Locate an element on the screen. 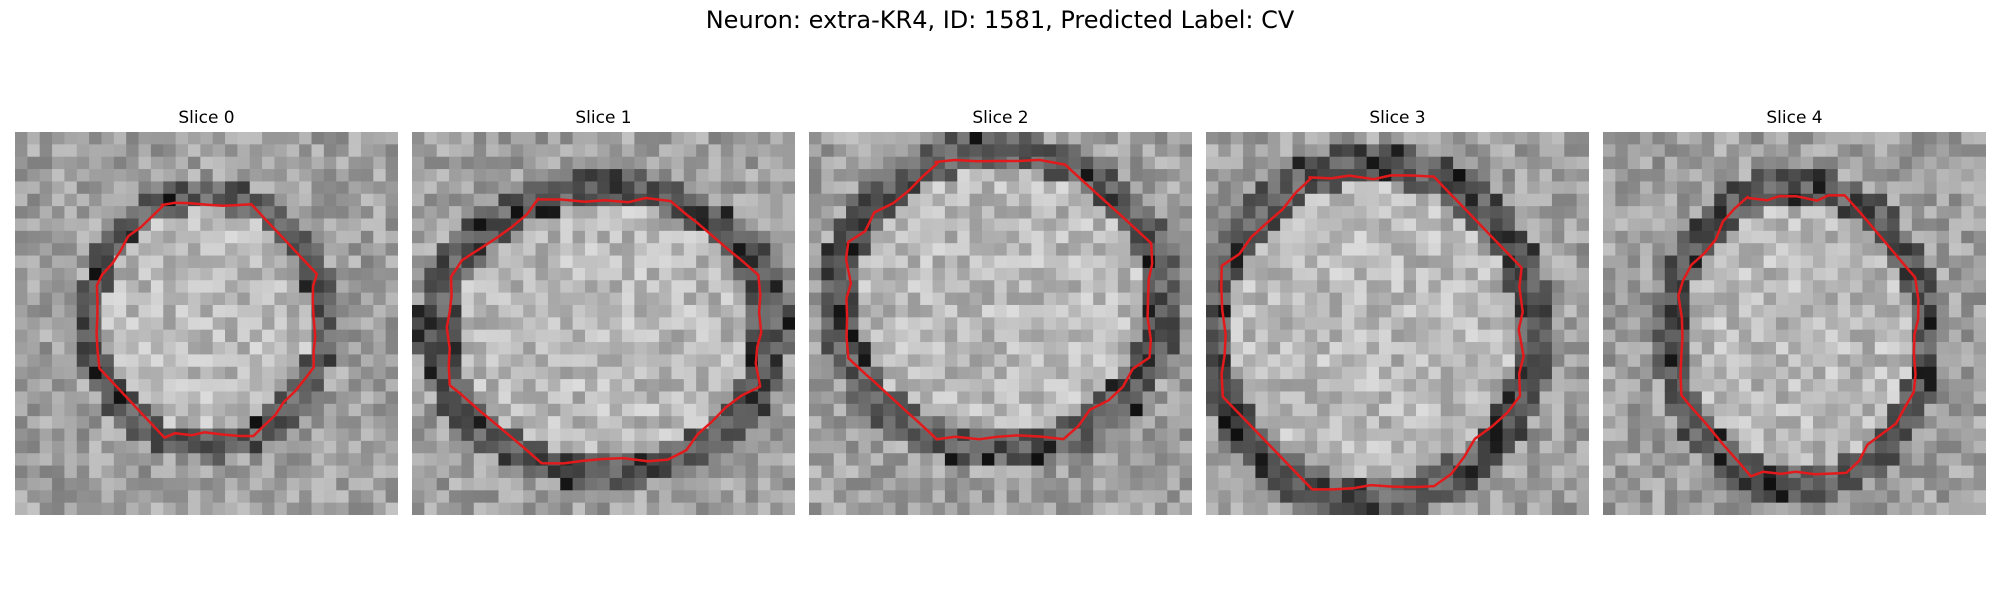  slice-title: Slice 0 is located at coordinates (206, 118).